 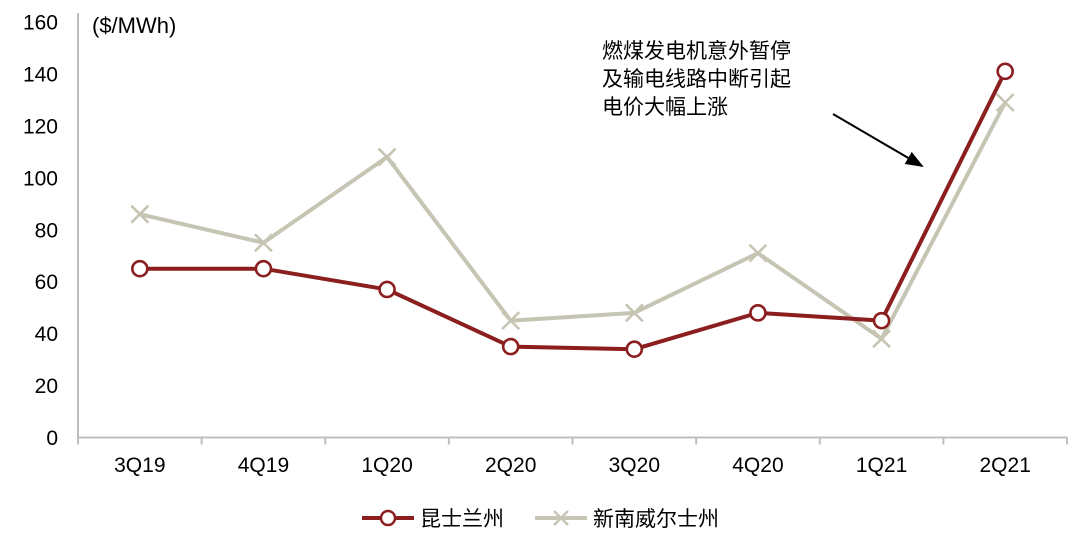 What do you see at coordinates (665, 107) in the screenshot?
I see `annotation-line-3: 电价大幅上涨` at bounding box center [665, 107].